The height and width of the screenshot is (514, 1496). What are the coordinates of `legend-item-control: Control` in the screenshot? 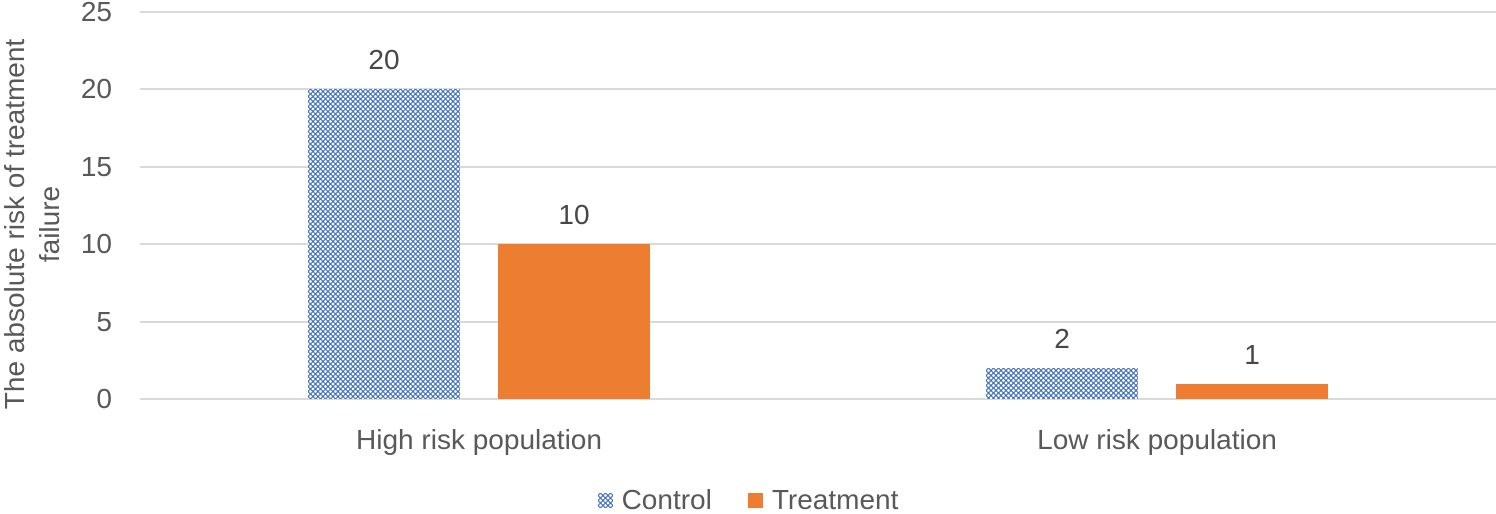 It's located at (654, 499).